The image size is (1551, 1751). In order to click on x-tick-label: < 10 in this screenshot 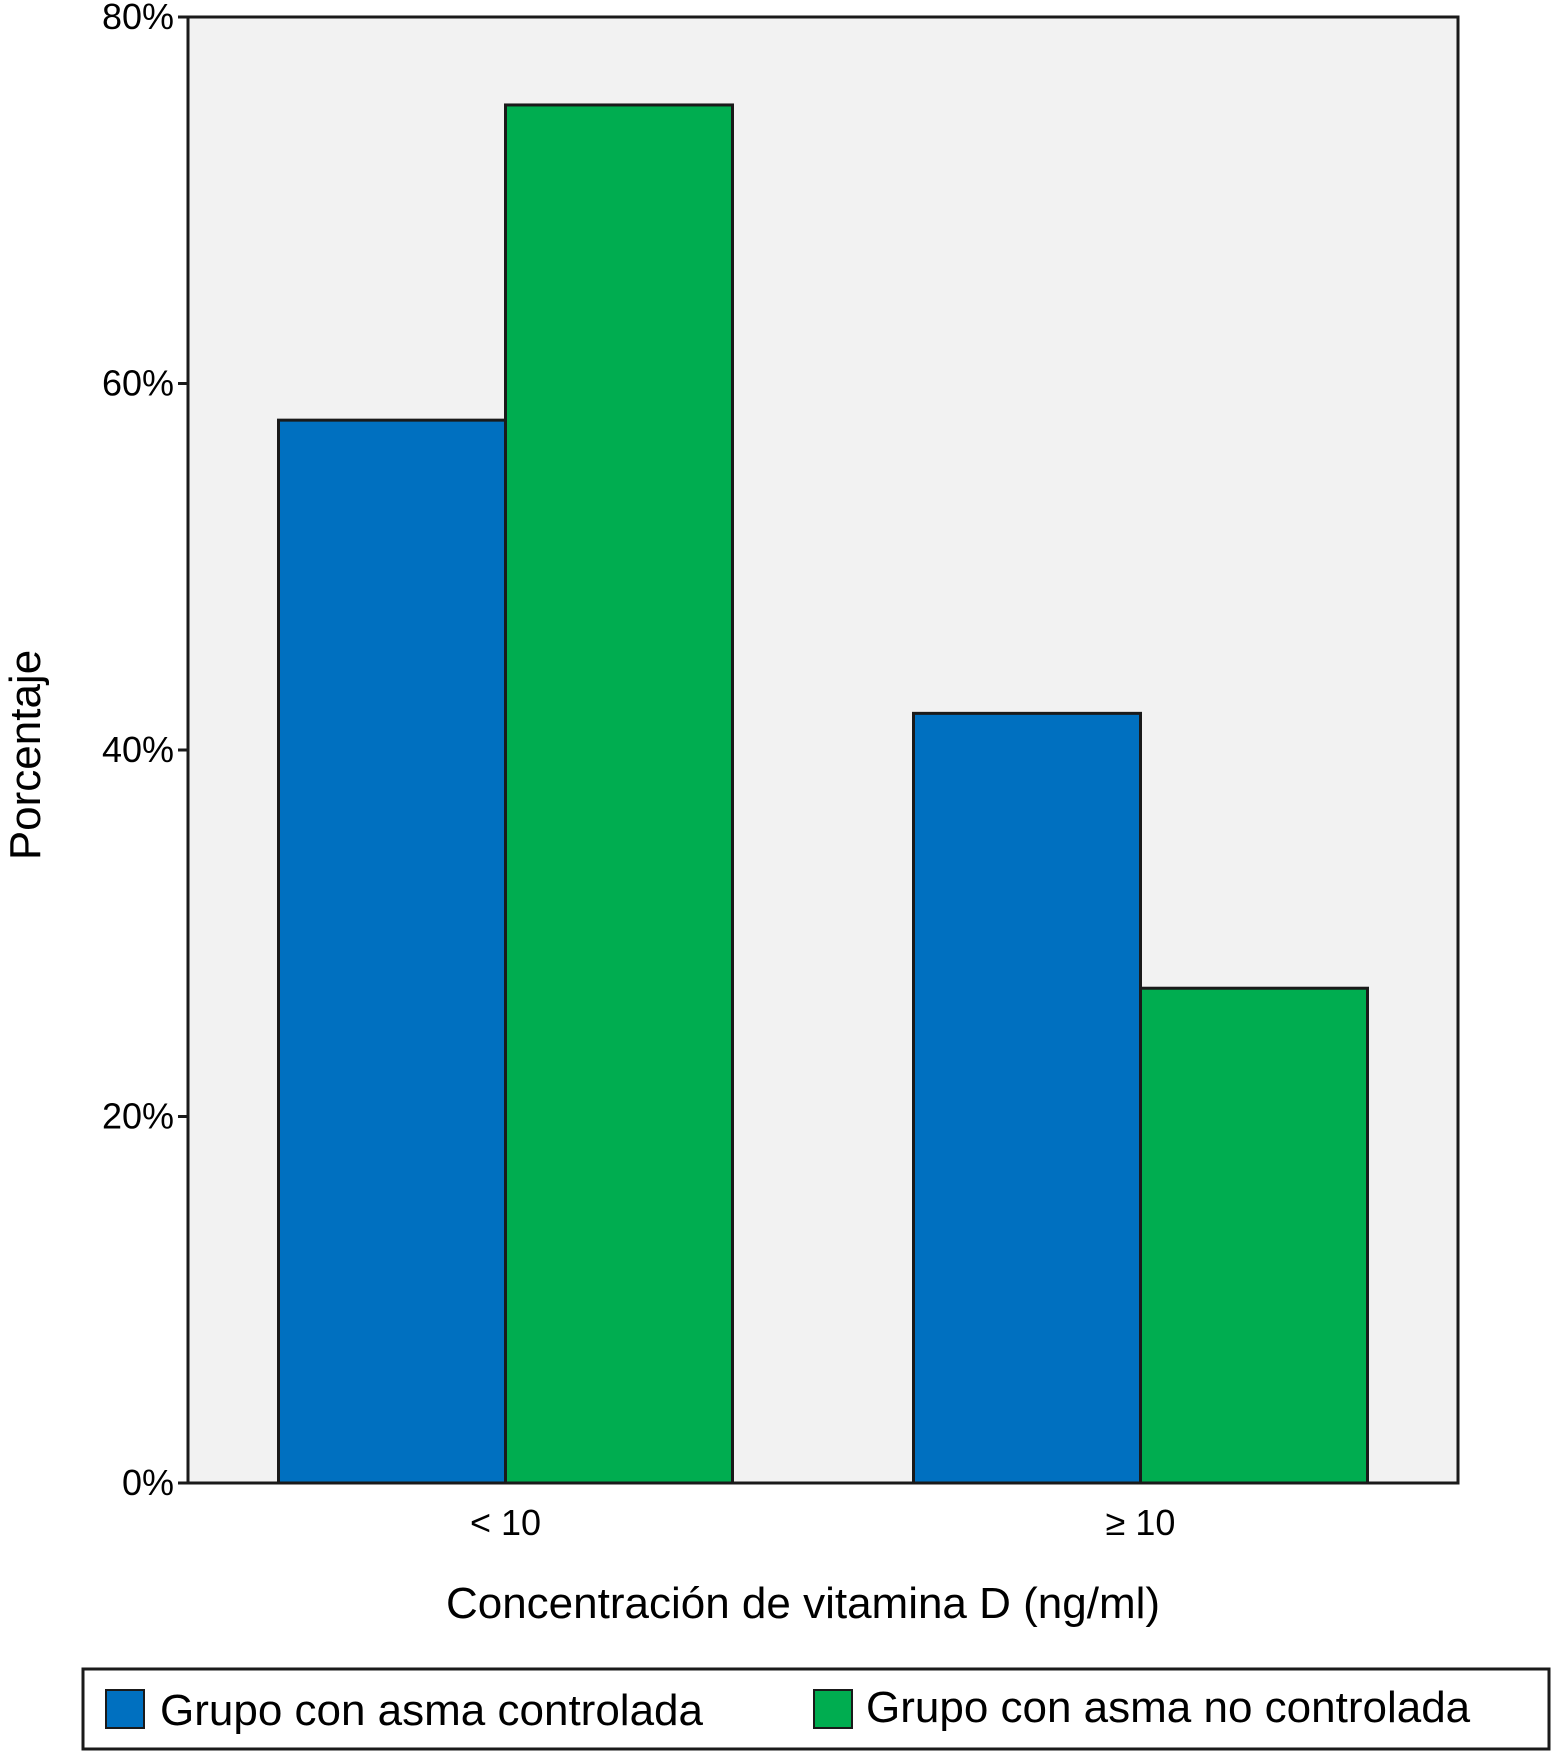, I will do `click(505, 1522)`.